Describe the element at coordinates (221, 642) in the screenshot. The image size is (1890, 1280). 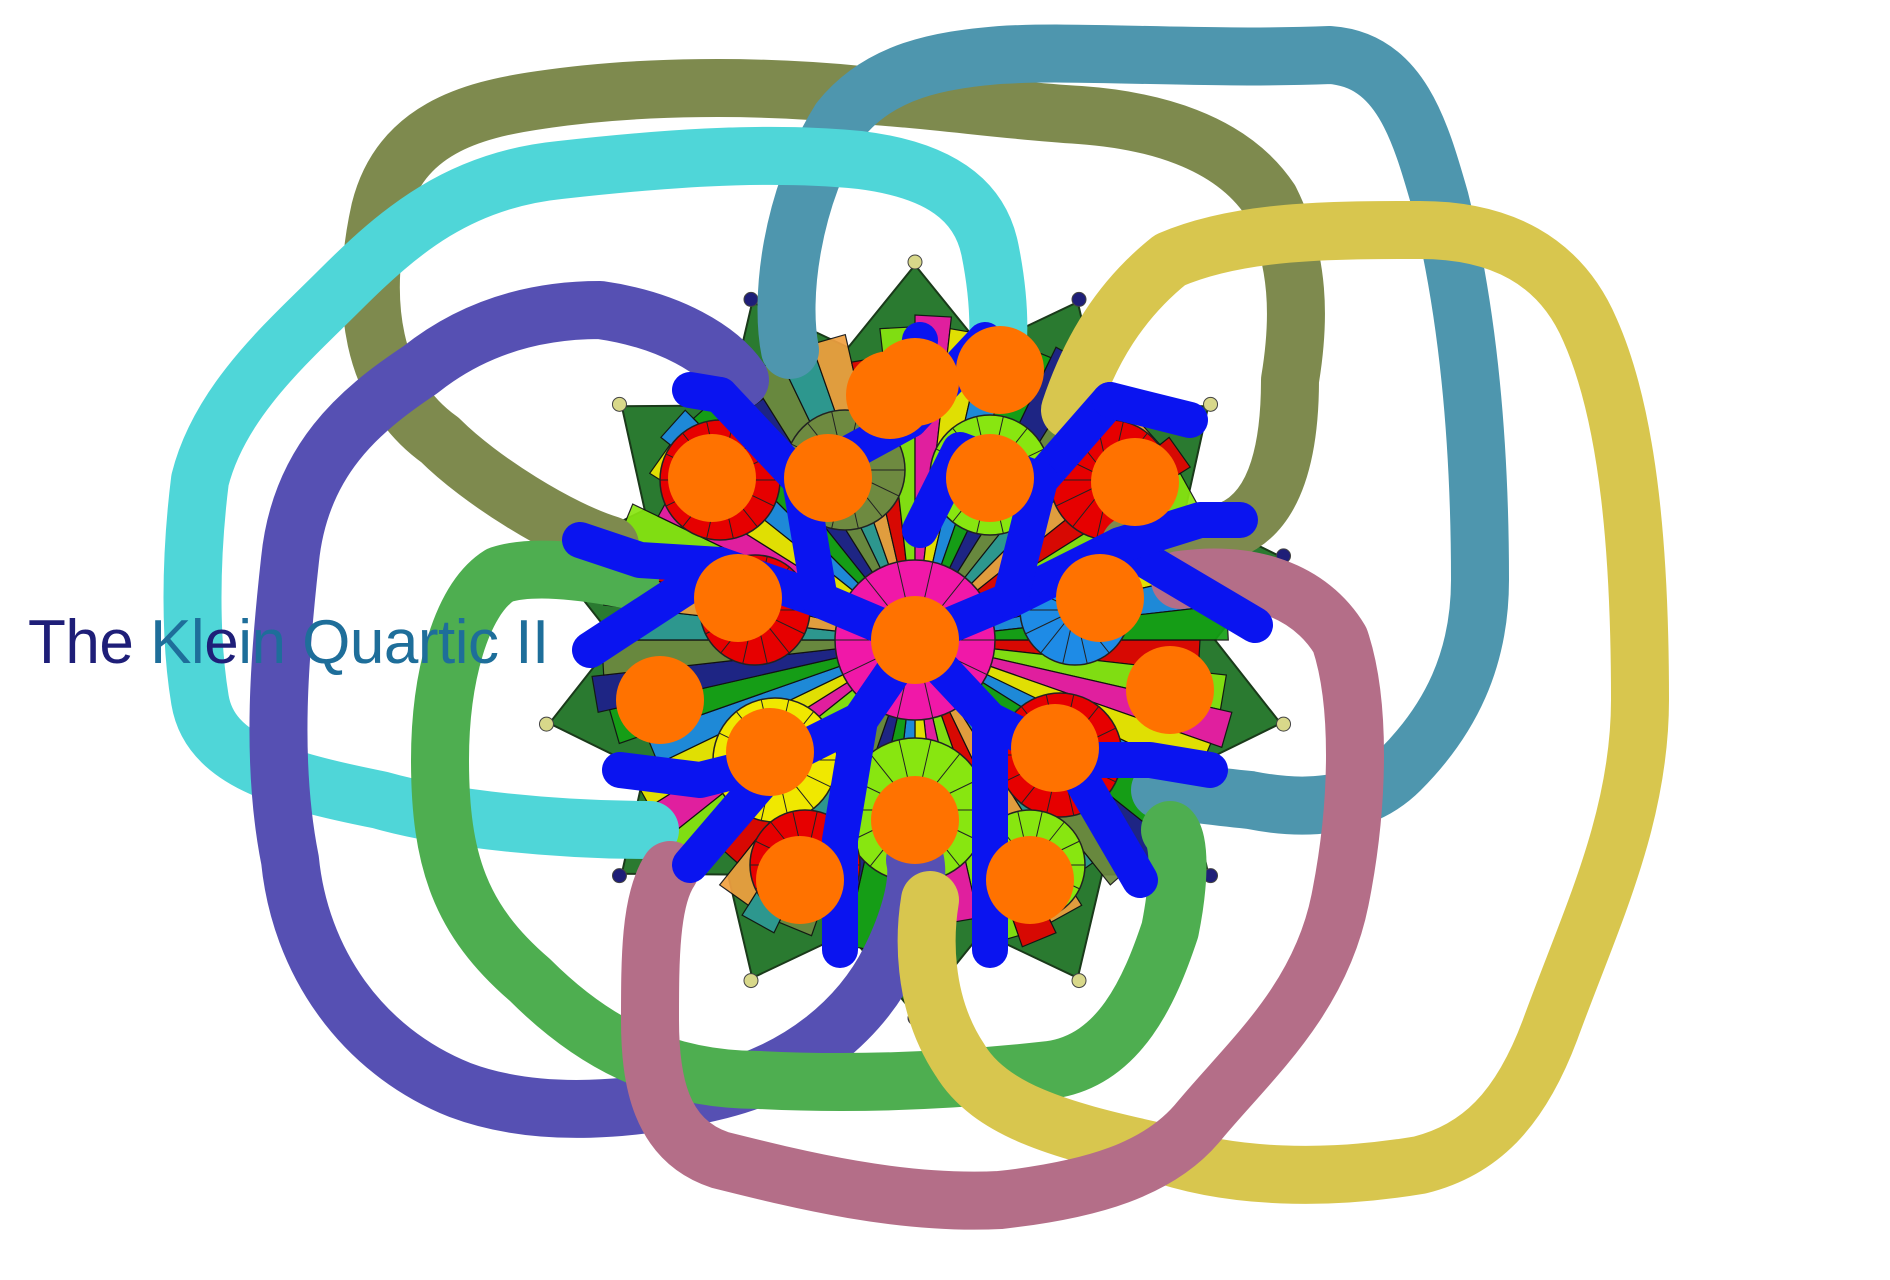
I see `title-part-e: e` at that location.